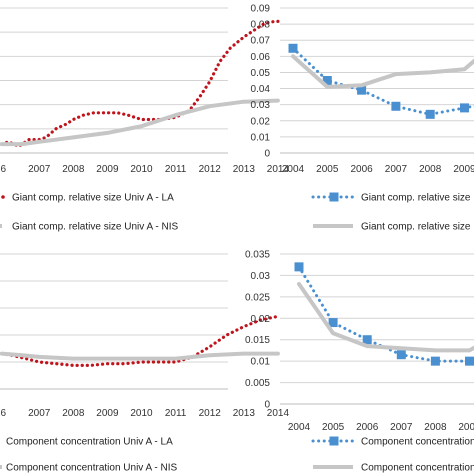 The image size is (474, 474). I want to click on y-tick-label: 0.07, so click(261, 41).